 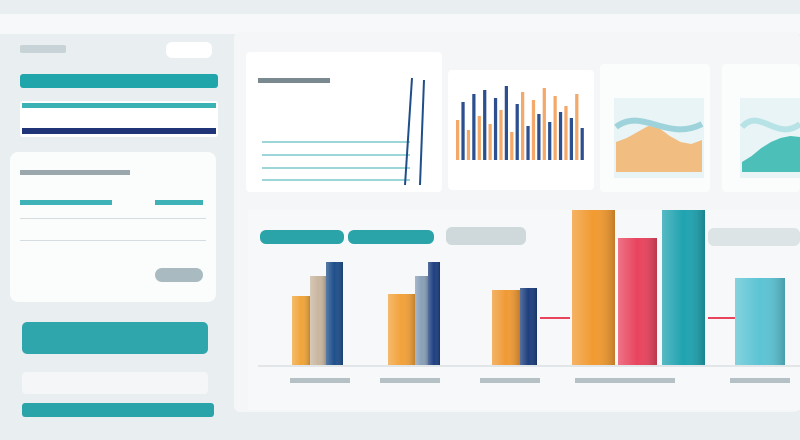 What do you see at coordinates (400, 24) in the screenshot?
I see `top-bar` at bounding box center [400, 24].